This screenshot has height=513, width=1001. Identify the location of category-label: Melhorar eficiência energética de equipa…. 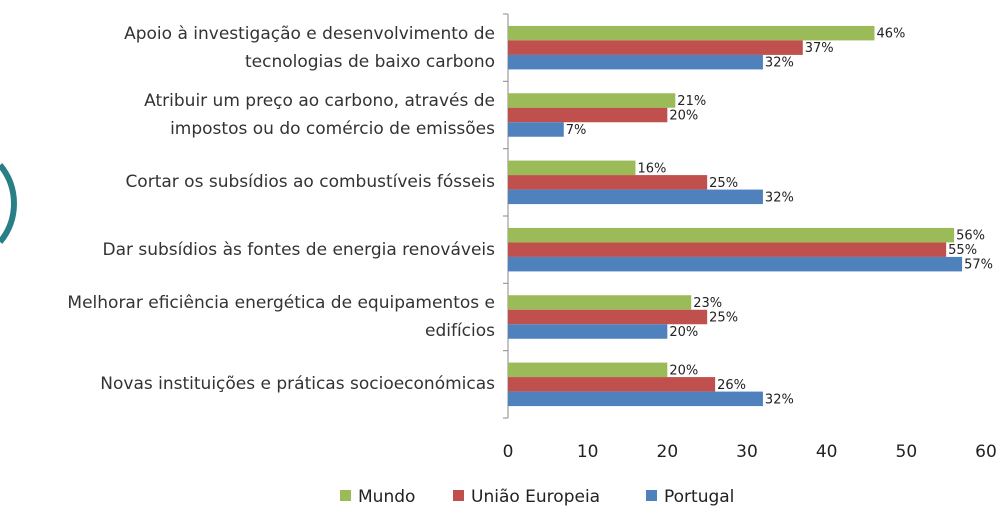
(281, 317).